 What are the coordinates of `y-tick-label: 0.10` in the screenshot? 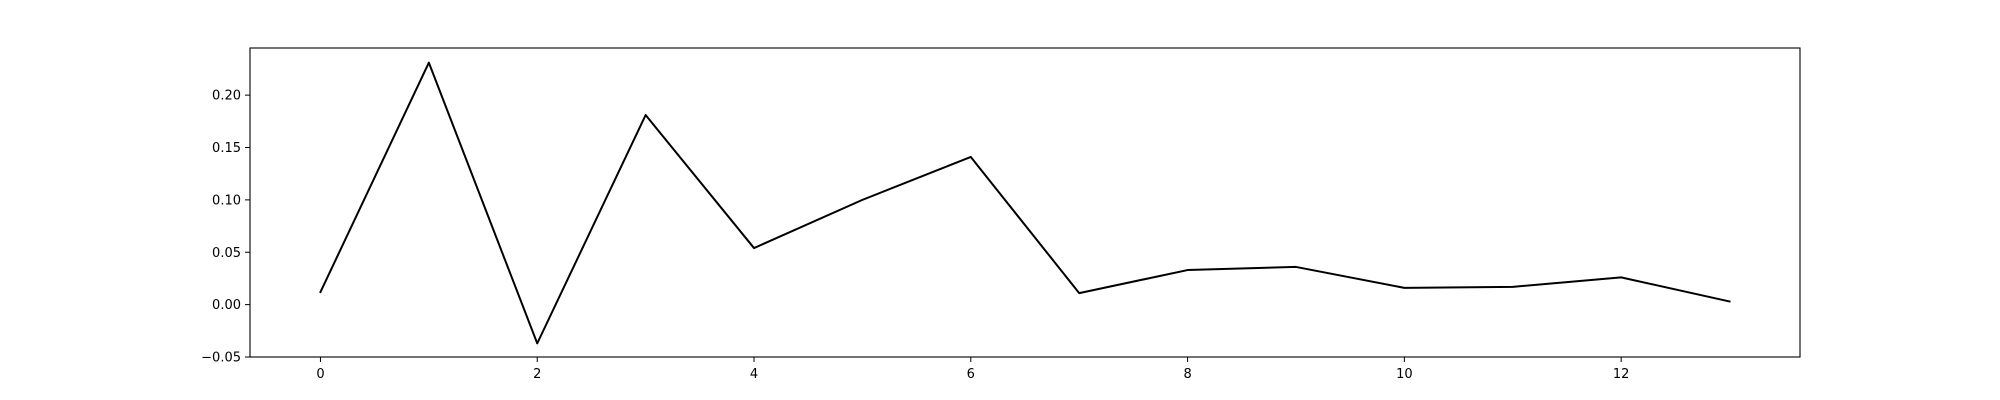 It's located at (226, 200).